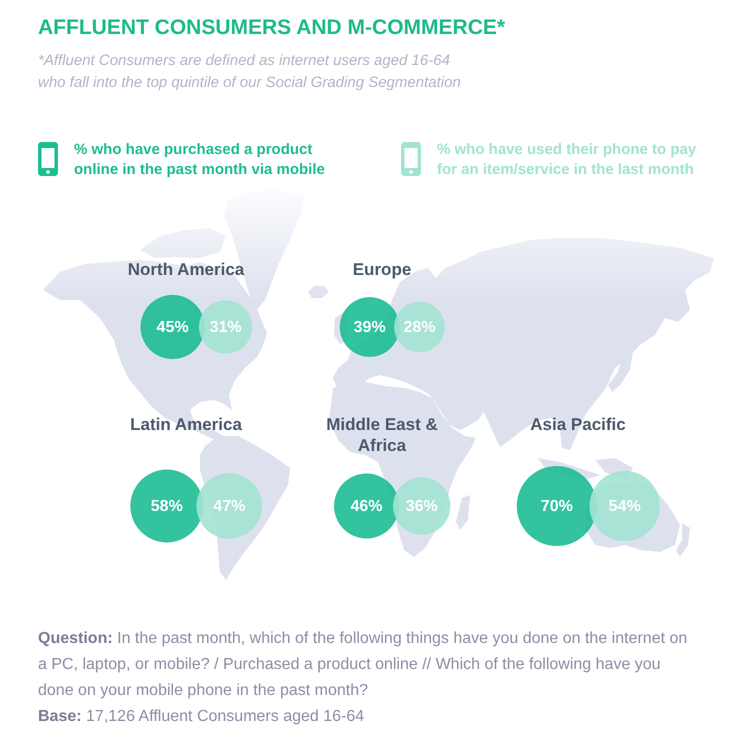  Describe the element at coordinates (186, 424) in the screenshot. I see `category-label: Latin America` at that location.